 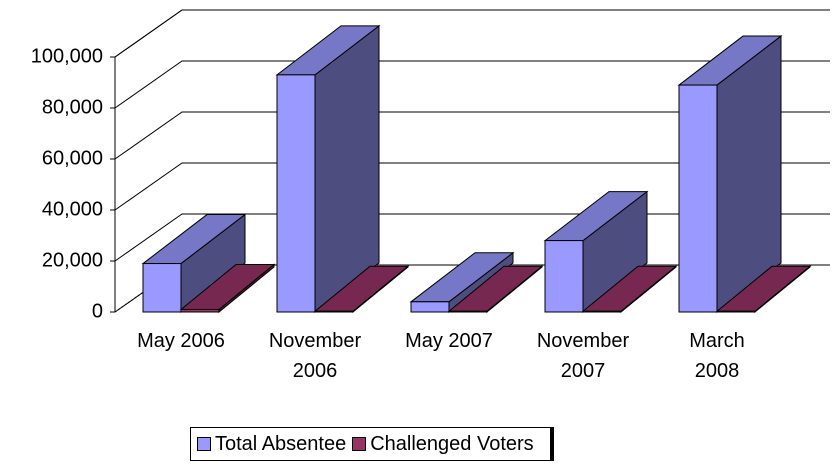 What do you see at coordinates (72, 209) in the screenshot?
I see `y-tick-label: 40,000` at bounding box center [72, 209].